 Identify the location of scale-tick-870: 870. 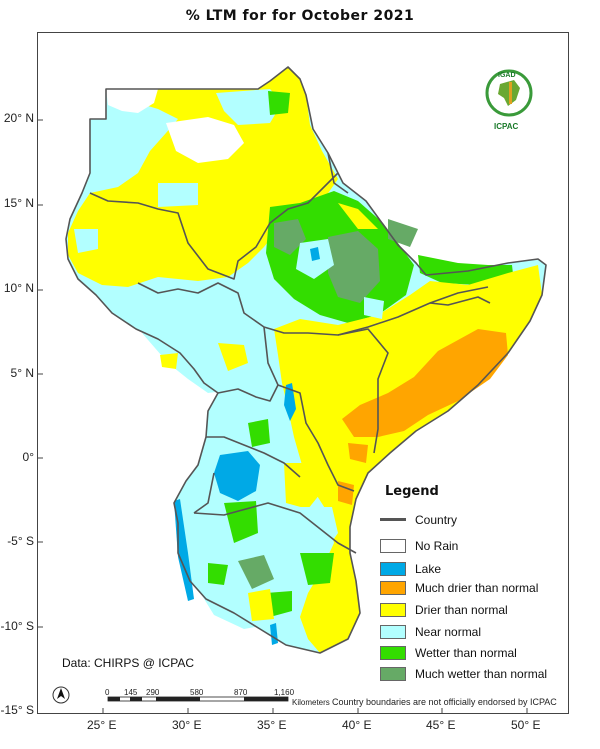
(241, 692).